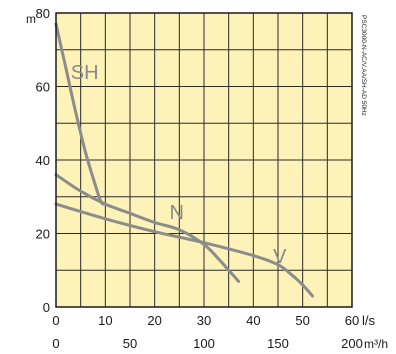  Describe the element at coordinates (46, 307) in the screenshot. I see `y-tick-label: 0` at that location.